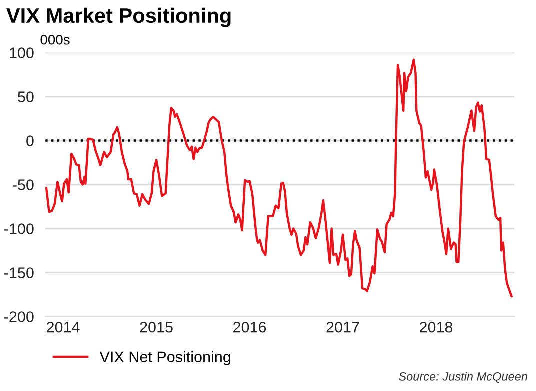  Describe the element at coordinates (463, 377) in the screenshot. I see `source-note: Source: Justin McQueen` at that location.